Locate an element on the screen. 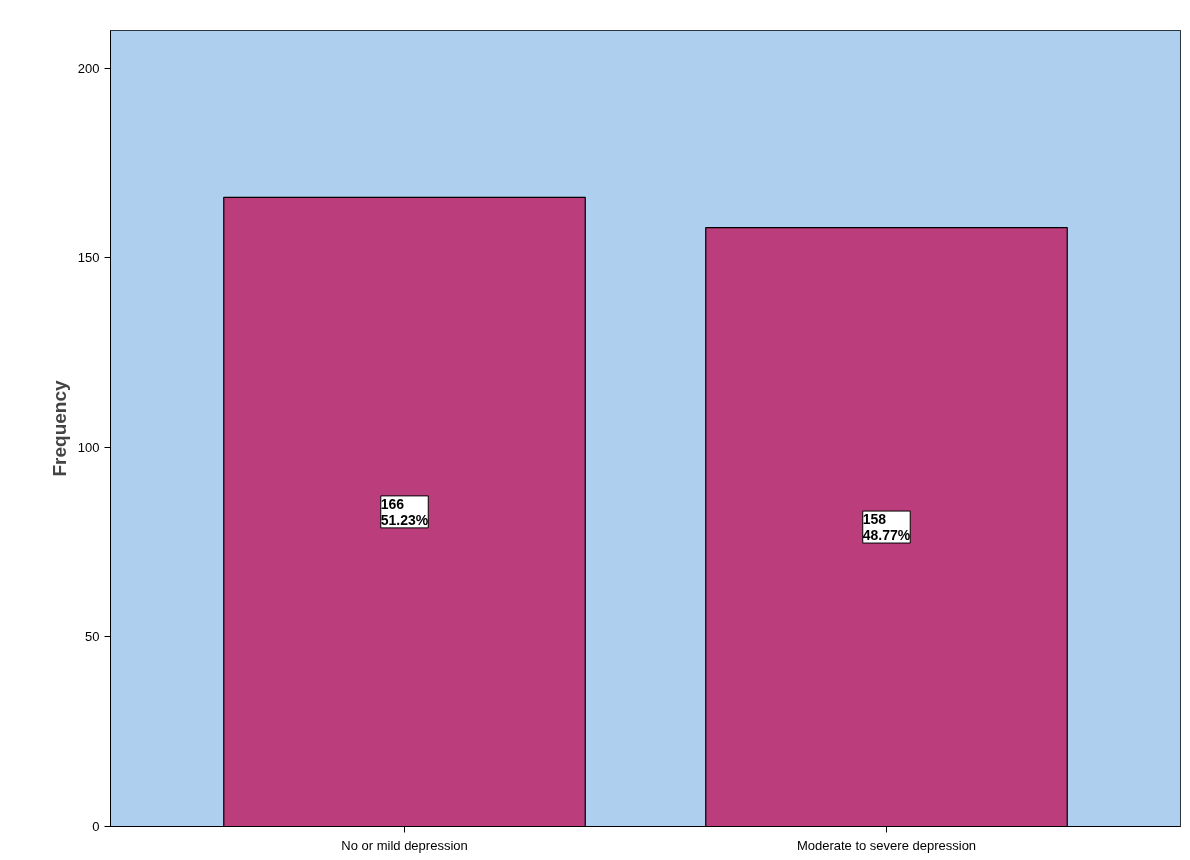 This screenshot has width=1190, height=860. y-tick-label: 100 is located at coordinates (88, 447).